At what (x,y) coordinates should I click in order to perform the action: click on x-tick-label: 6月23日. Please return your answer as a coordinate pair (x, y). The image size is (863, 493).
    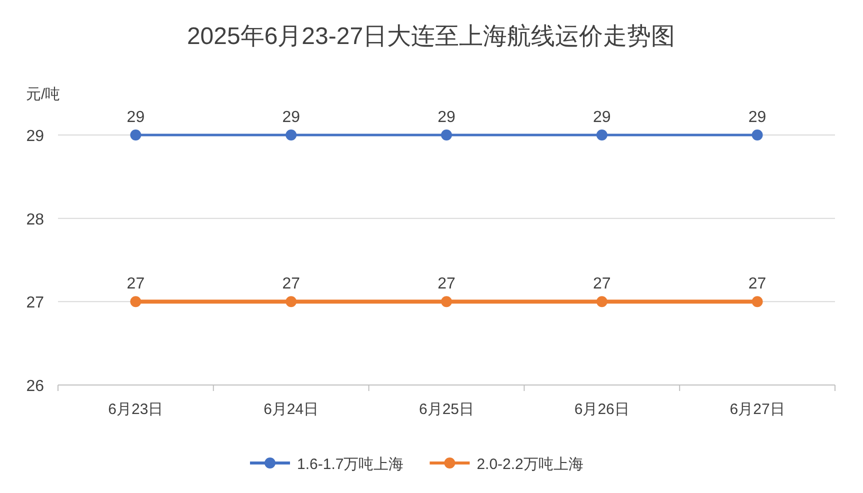
    Looking at the image, I should click on (136, 409).